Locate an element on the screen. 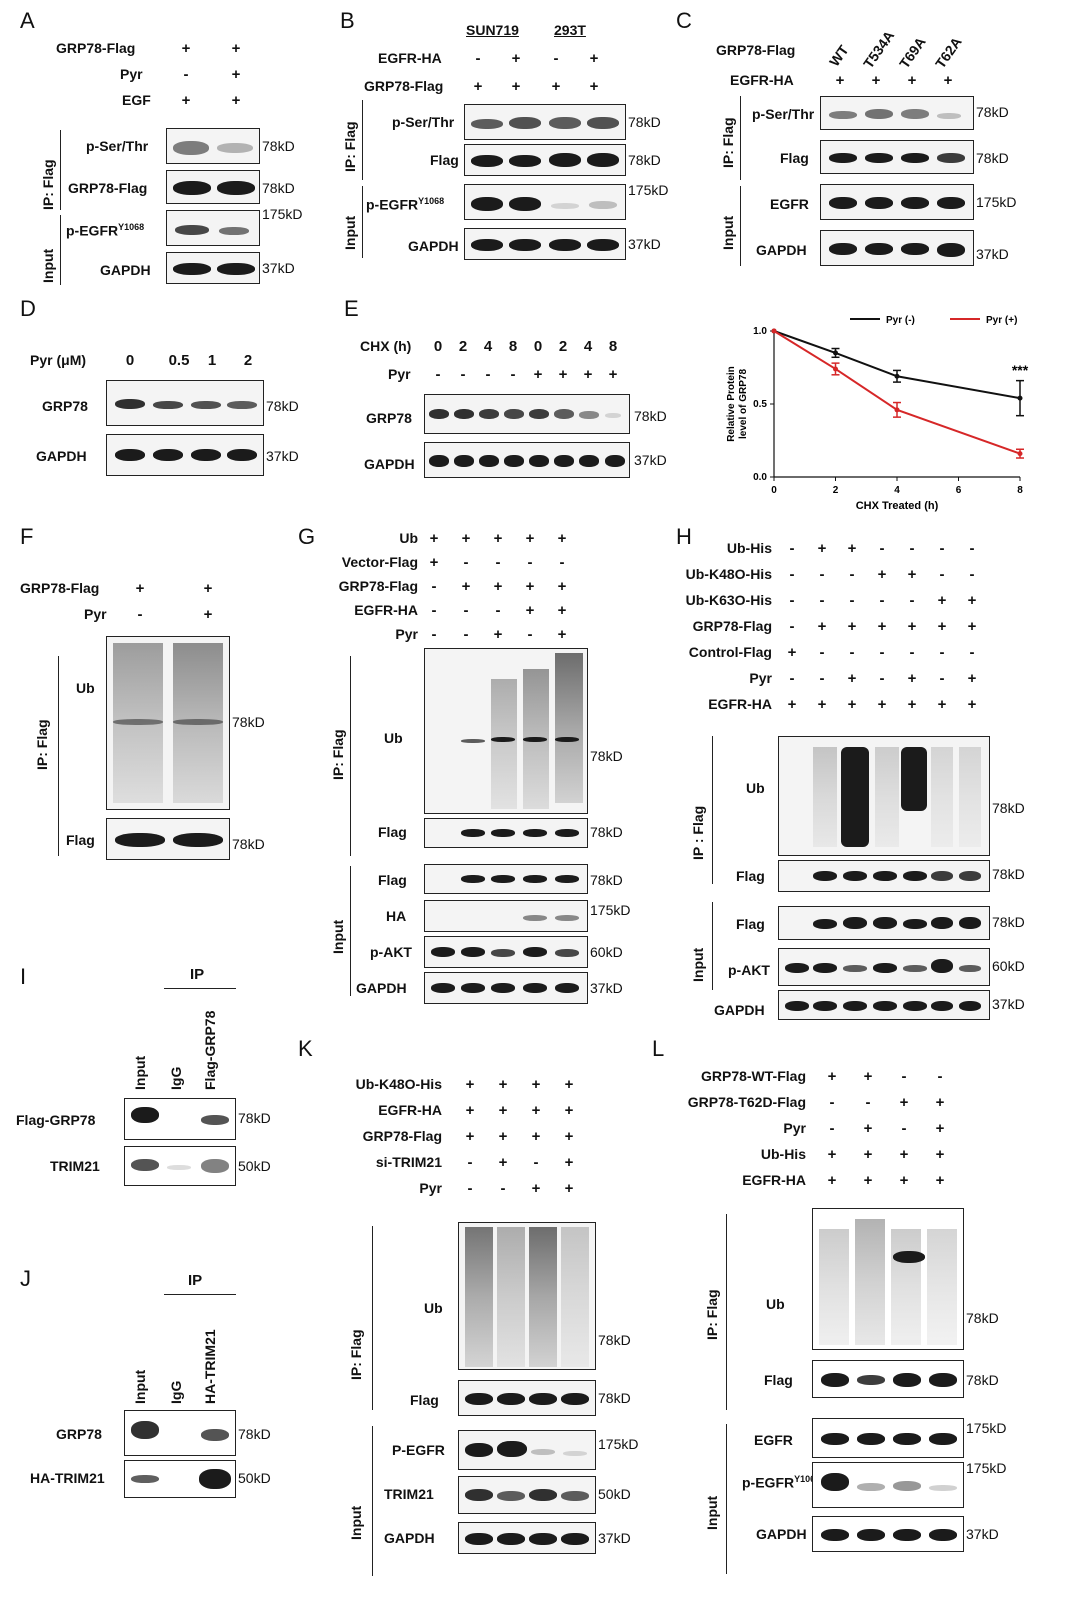 This screenshot has height=1606, width=1080. y-axis-label: Relative Protein is located at coordinates (731, 404).